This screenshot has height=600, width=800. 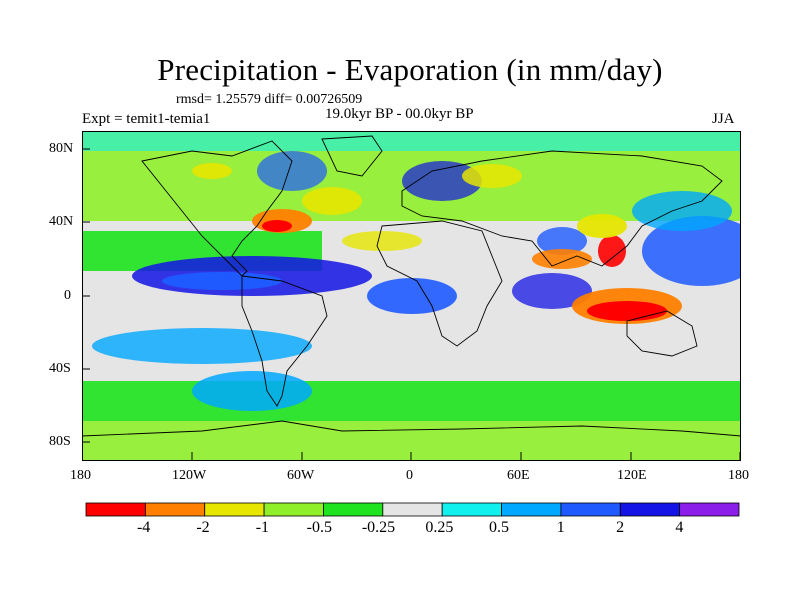 What do you see at coordinates (61, 148) in the screenshot?
I see `y-tick-80n: 80N` at bounding box center [61, 148].